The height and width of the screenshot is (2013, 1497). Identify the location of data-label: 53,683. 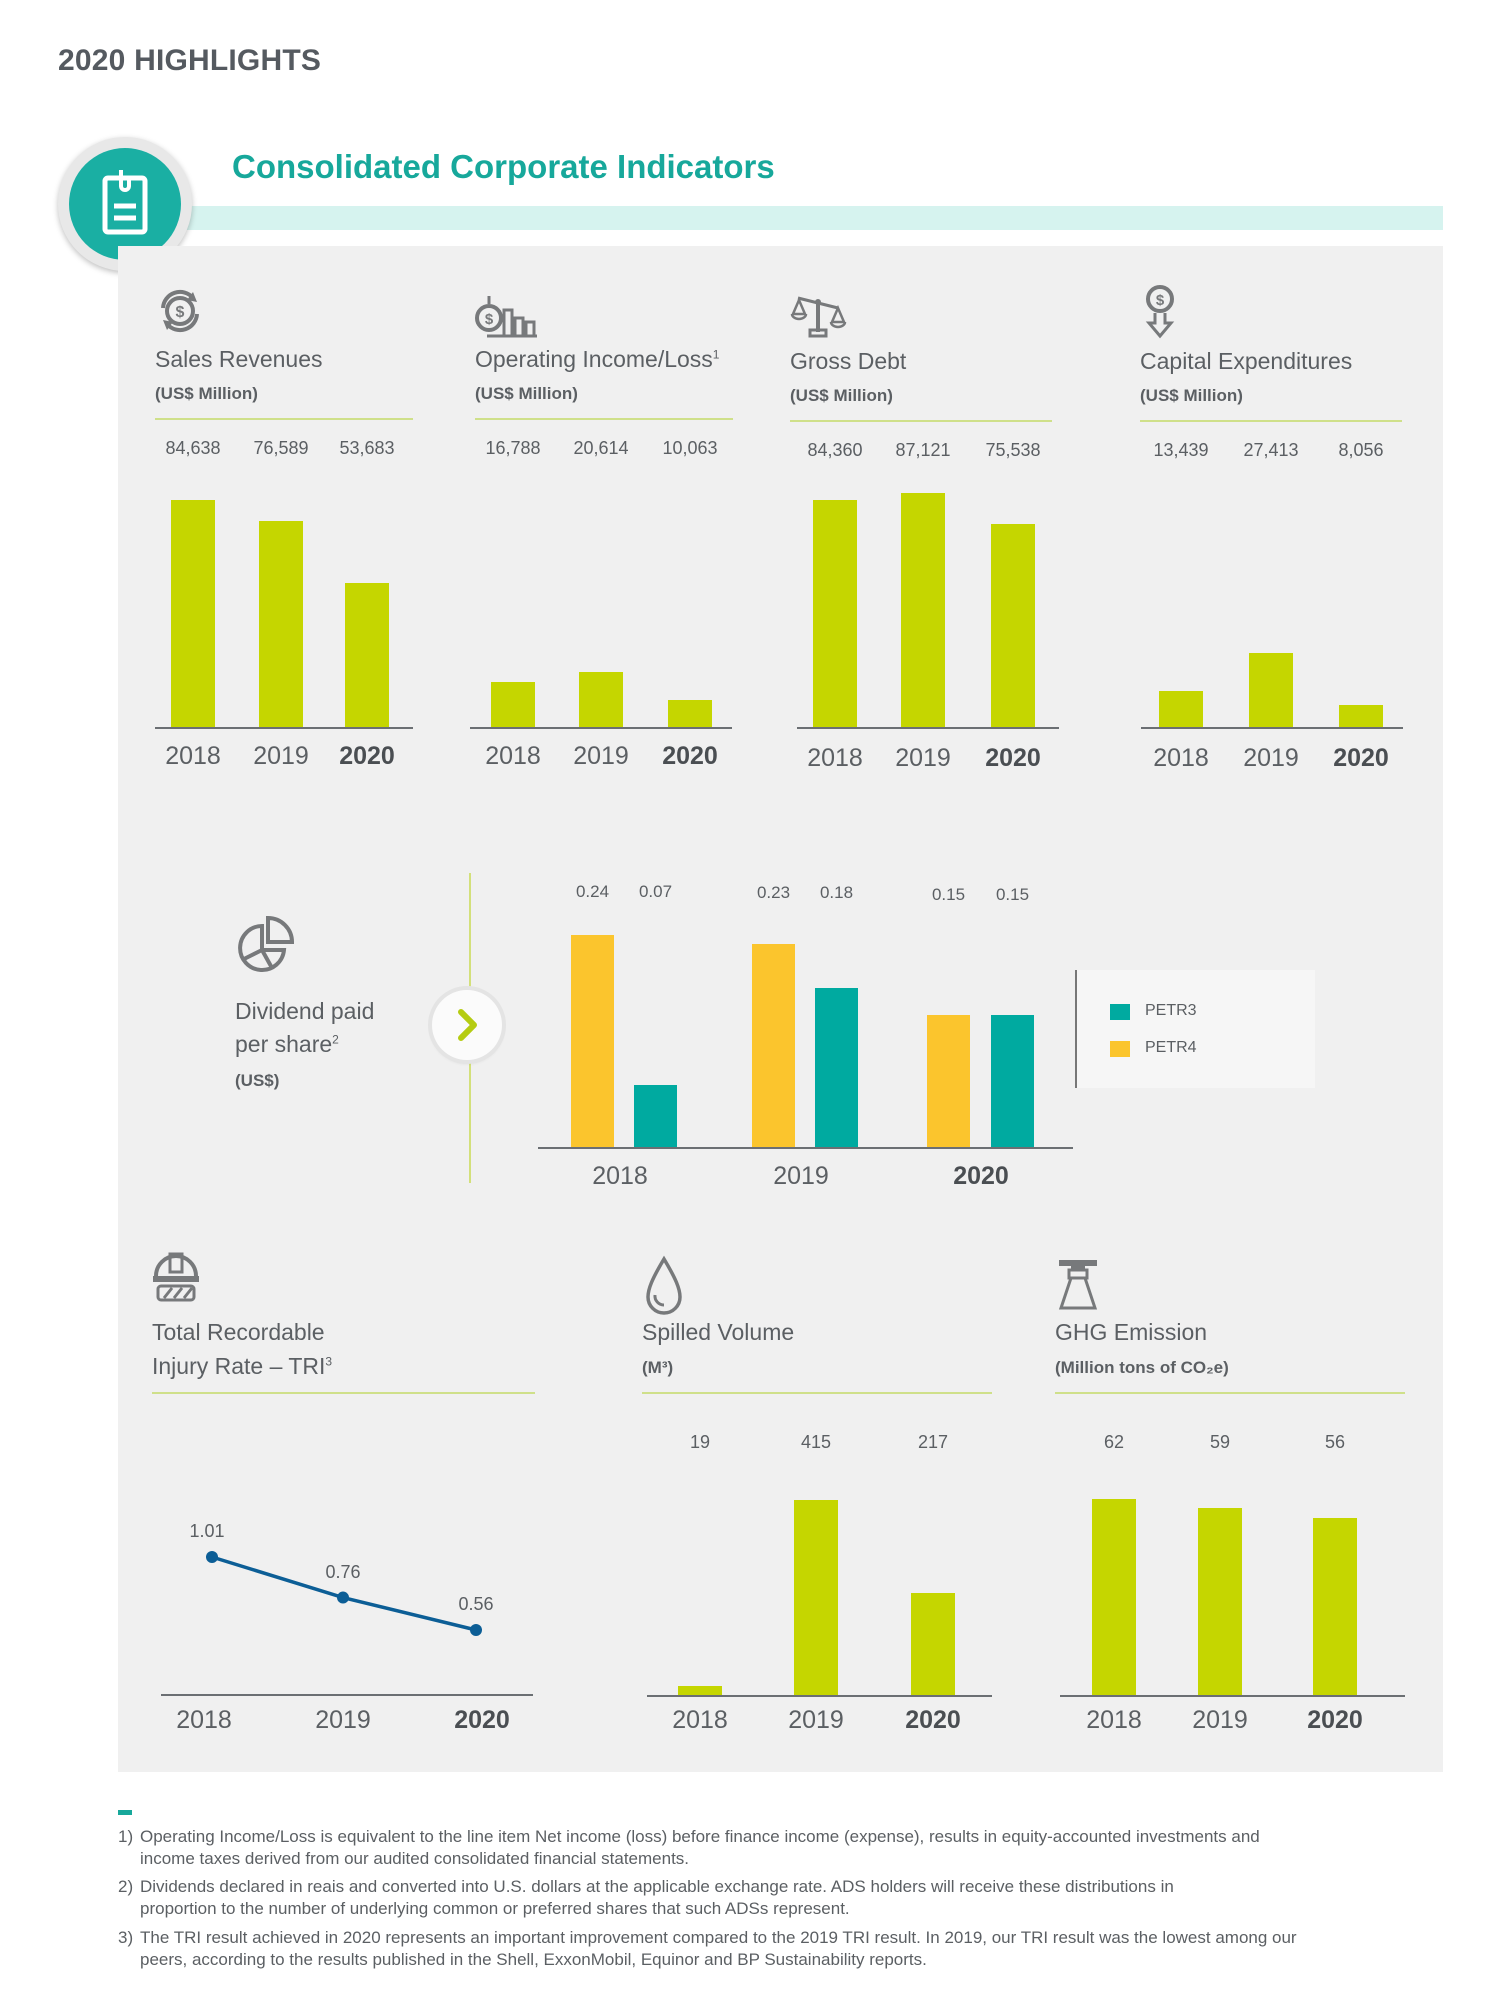
(367, 448).